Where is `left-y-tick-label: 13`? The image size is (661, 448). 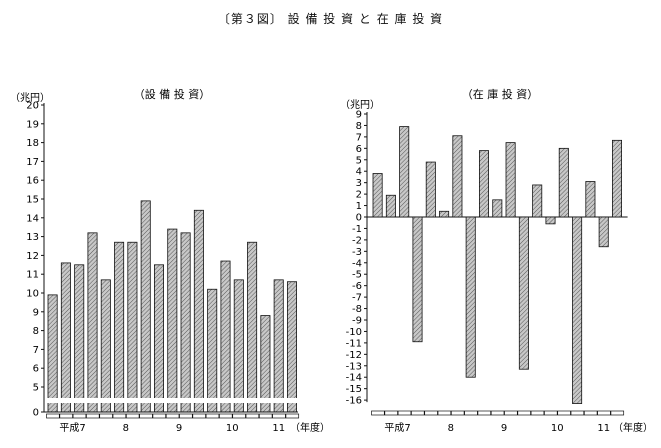
left-y-tick-label: 13 is located at coordinates (32, 237).